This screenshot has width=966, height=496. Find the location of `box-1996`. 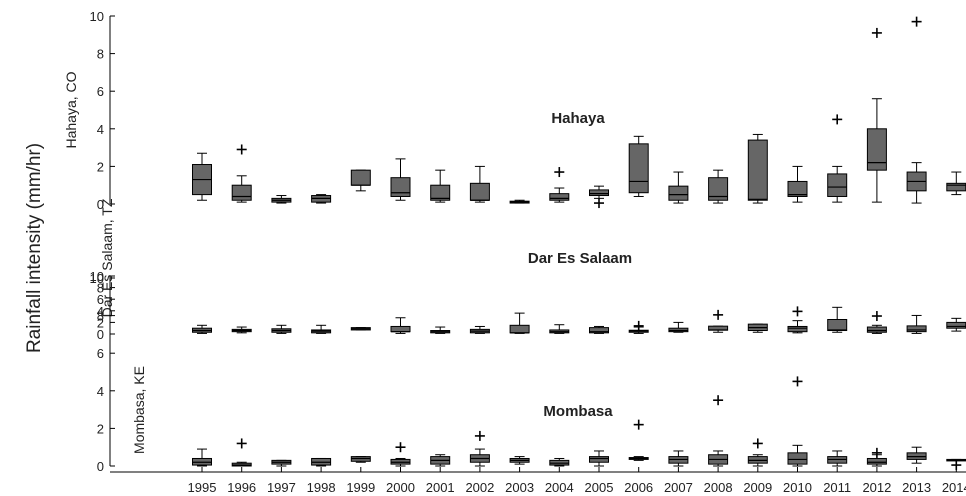

box-1996 is located at coordinates (241, 330).